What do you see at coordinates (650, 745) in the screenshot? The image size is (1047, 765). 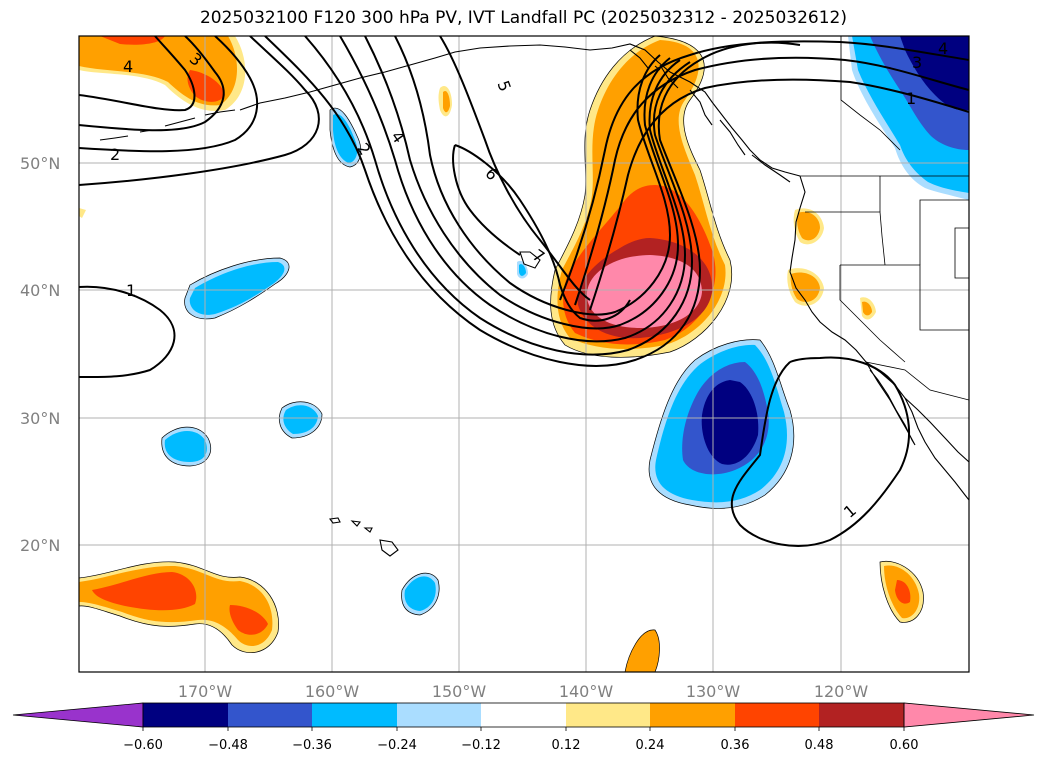 I see `colorbar-tick-label: 0.24` at bounding box center [650, 745].